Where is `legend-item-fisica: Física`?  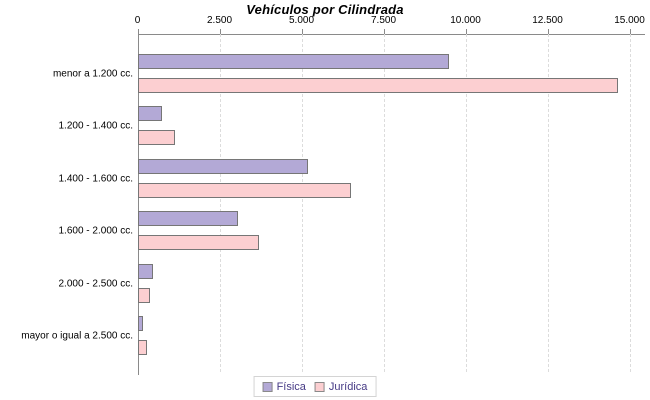 legend-item-fisica: Física is located at coordinates (284, 386).